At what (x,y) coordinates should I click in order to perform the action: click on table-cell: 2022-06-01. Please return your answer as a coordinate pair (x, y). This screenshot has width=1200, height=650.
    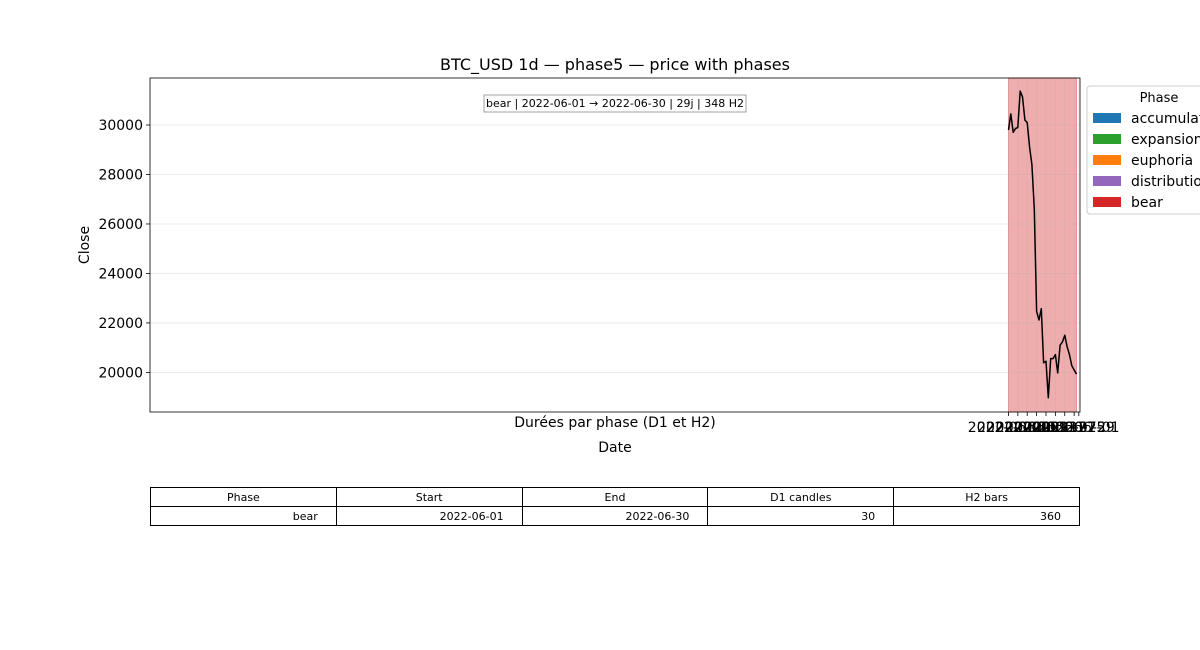
    Looking at the image, I should click on (429, 516).